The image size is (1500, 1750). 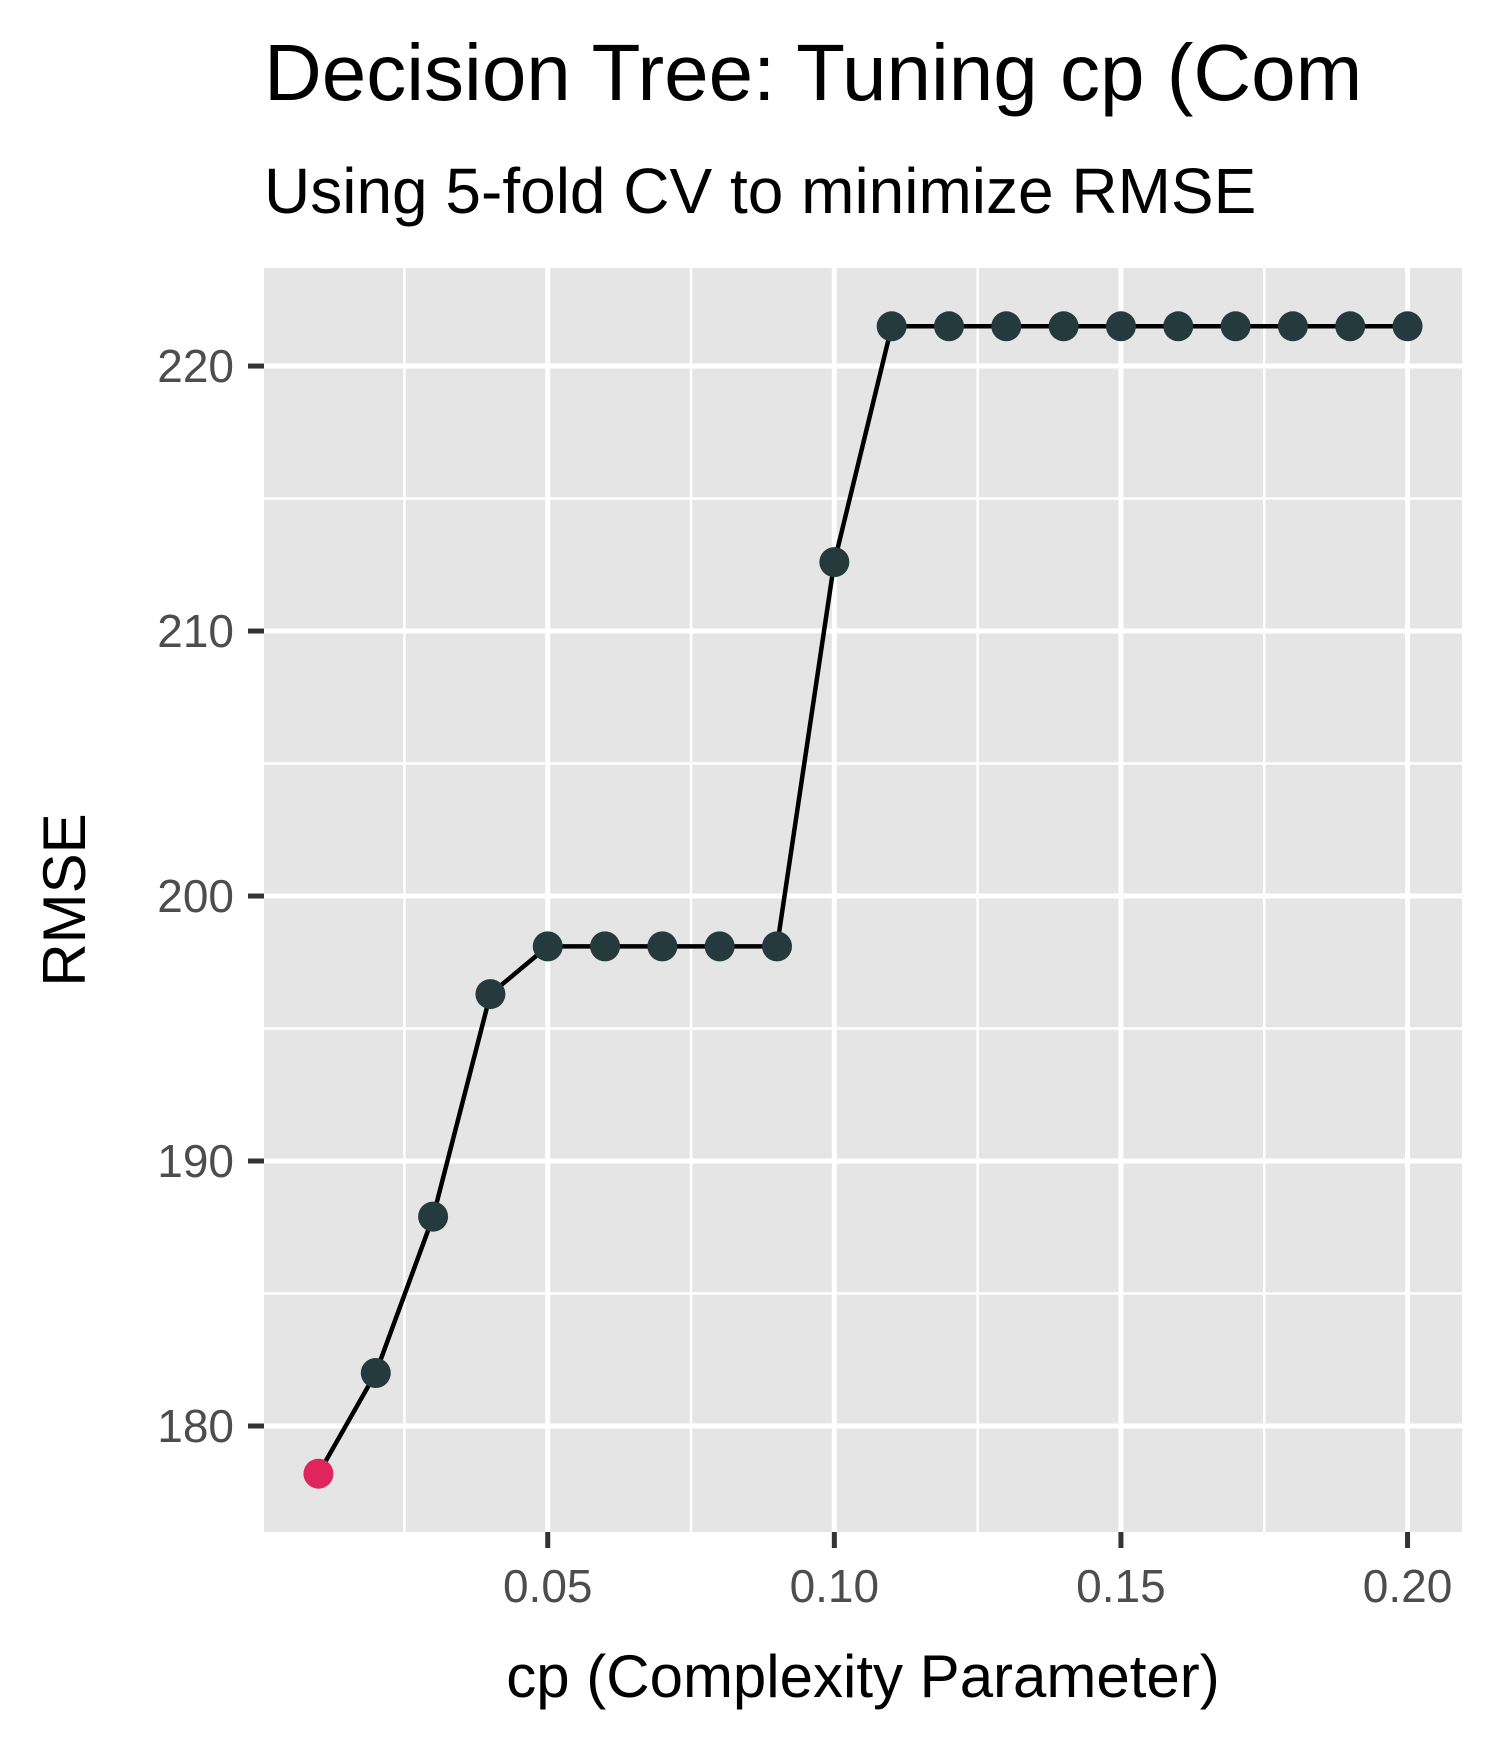 What do you see at coordinates (195, 896) in the screenshot?
I see `y-tick-label: 200` at bounding box center [195, 896].